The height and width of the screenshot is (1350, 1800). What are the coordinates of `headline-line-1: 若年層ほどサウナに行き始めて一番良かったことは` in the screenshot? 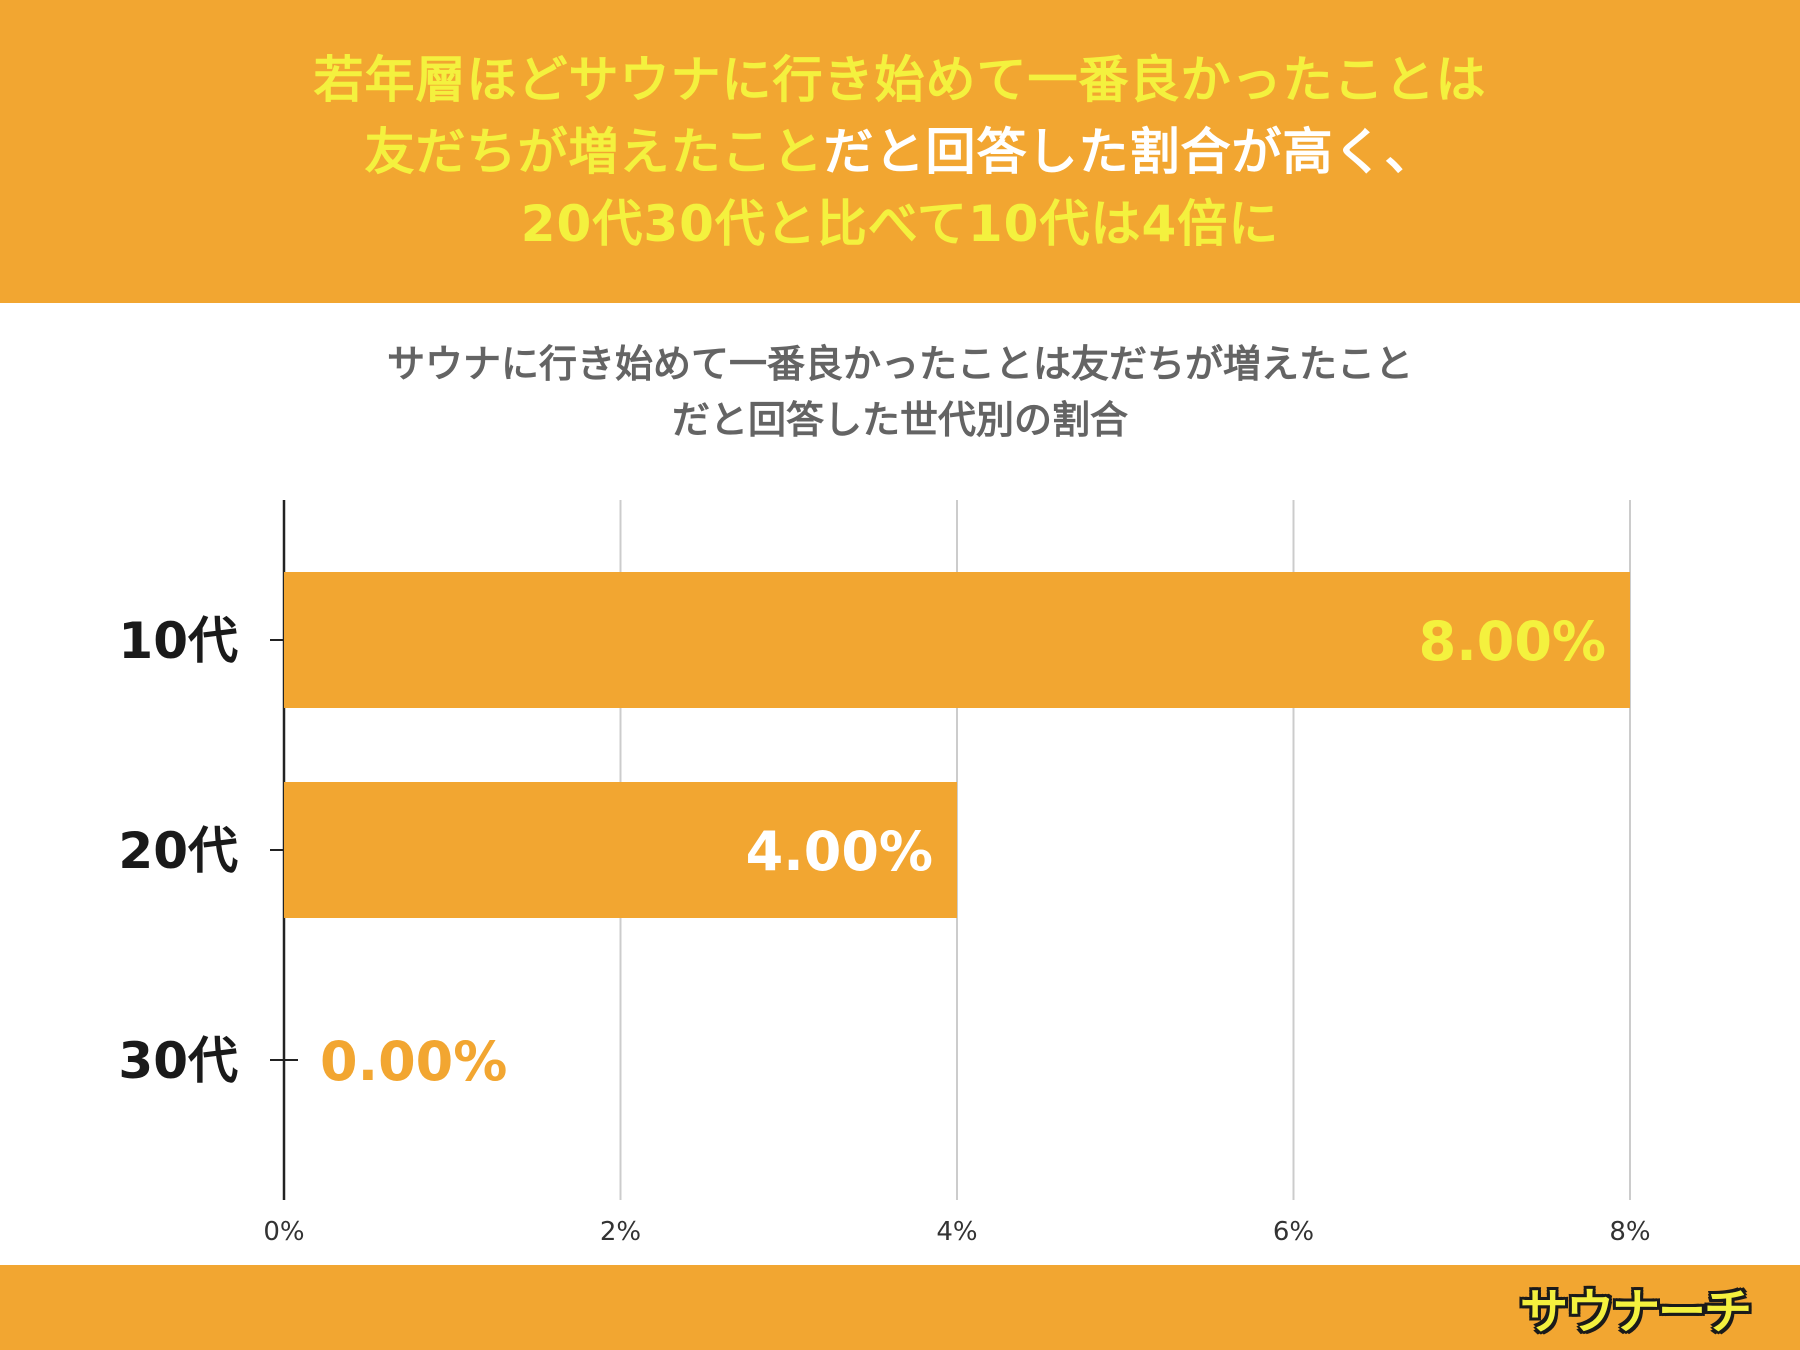 It's located at (900, 79).